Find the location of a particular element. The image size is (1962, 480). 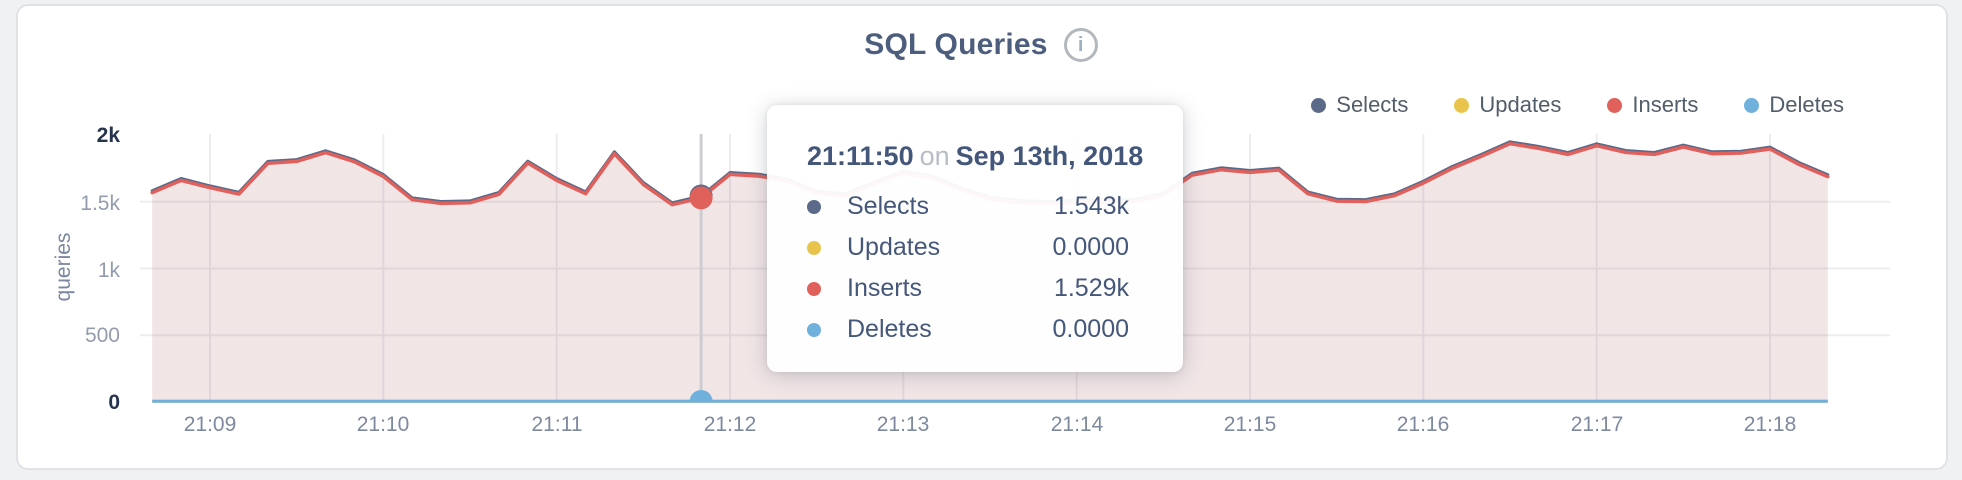

legend-label: Selects is located at coordinates (1372, 104).